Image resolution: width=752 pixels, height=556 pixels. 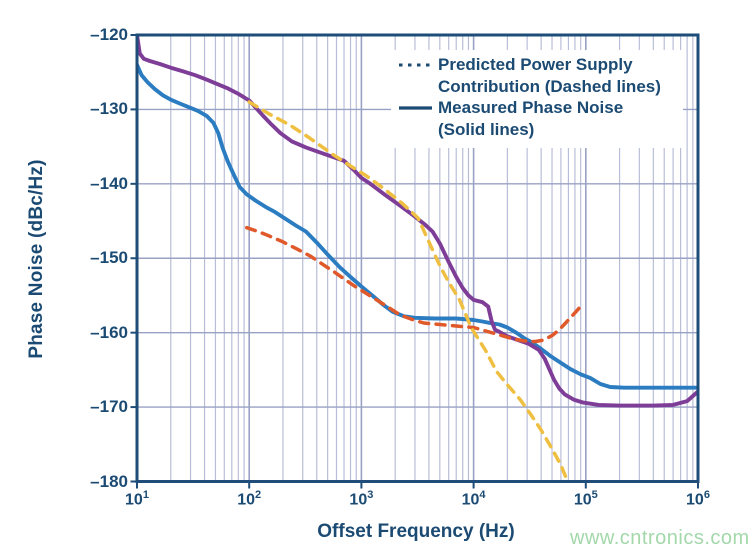 What do you see at coordinates (414, 65) in the screenshot?
I see `dashed-line-sample-icon` at bounding box center [414, 65].